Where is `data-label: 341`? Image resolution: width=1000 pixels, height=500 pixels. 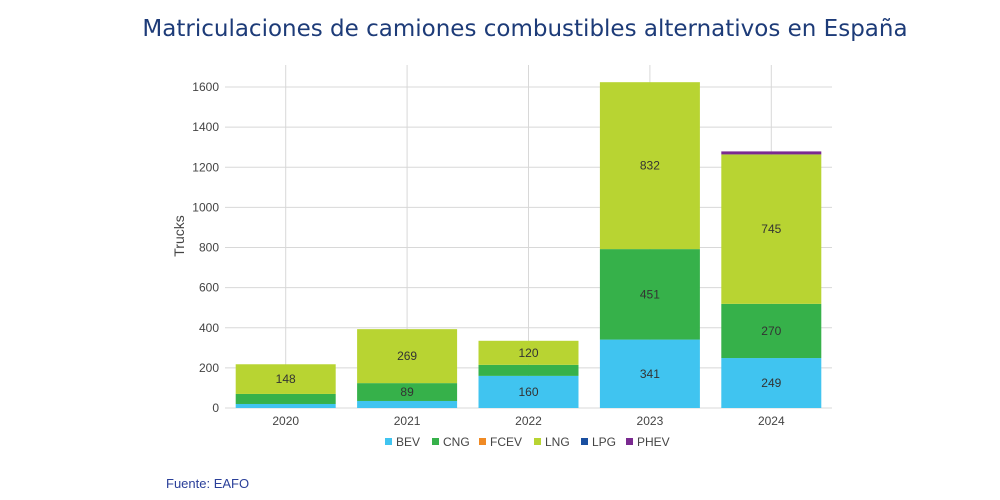
data-label: 341 is located at coordinates (650, 374).